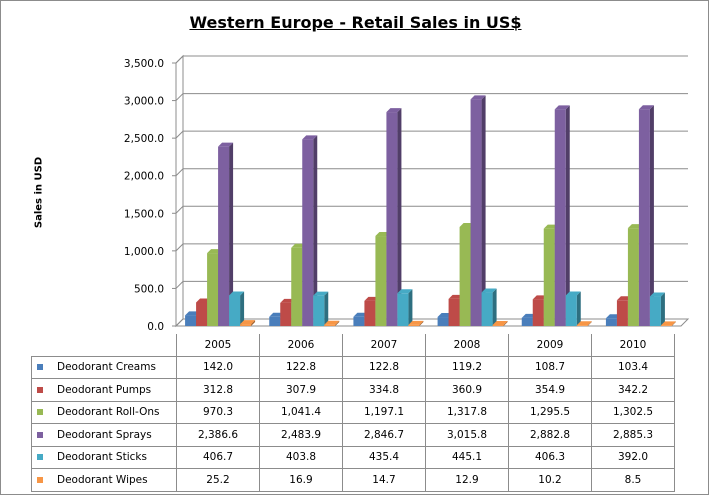 The height and width of the screenshot is (495, 709). What do you see at coordinates (467, 367) in the screenshot?
I see `data-label: 119.2` at bounding box center [467, 367].